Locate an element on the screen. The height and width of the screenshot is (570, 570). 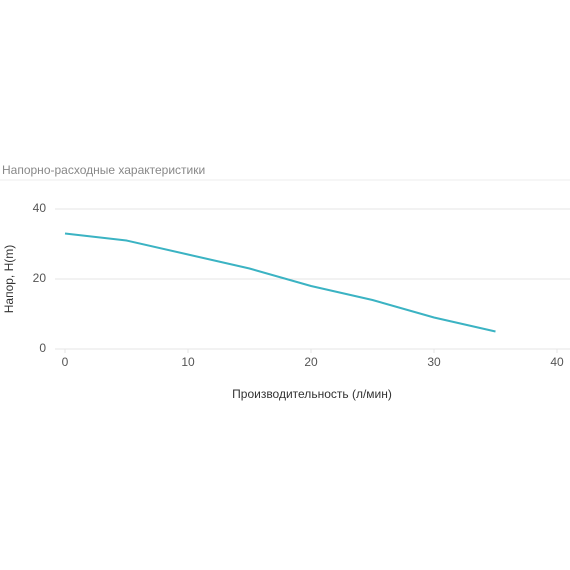
x-tick-label: 30 is located at coordinates (434, 362).